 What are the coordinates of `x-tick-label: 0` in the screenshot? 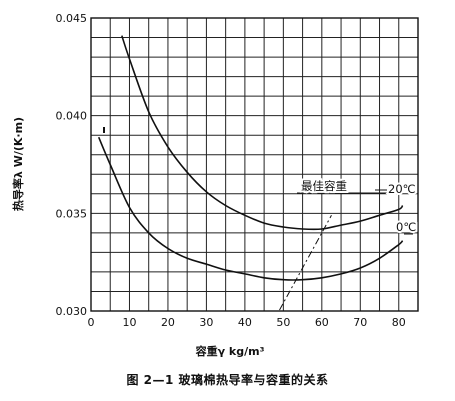 It's located at (91, 322).